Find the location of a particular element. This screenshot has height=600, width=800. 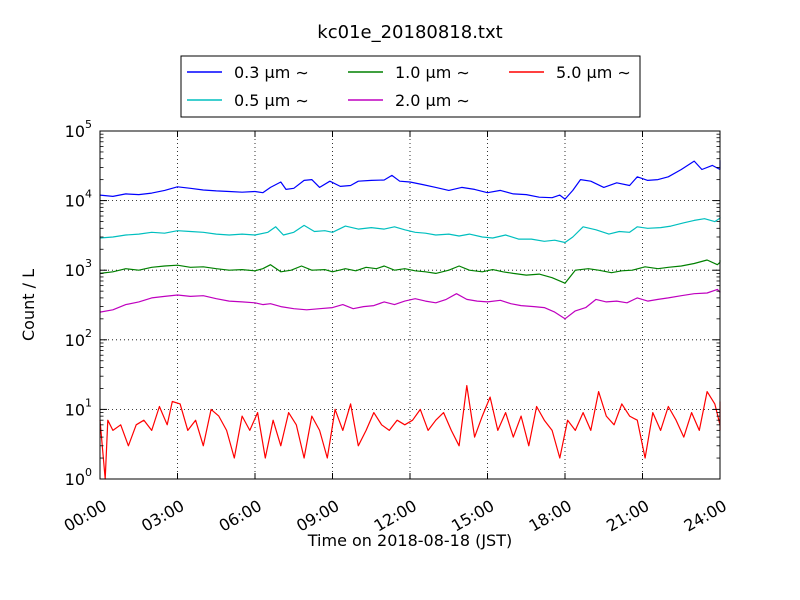

x-tick-label: 15:00 is located at coordinates (472, 516).